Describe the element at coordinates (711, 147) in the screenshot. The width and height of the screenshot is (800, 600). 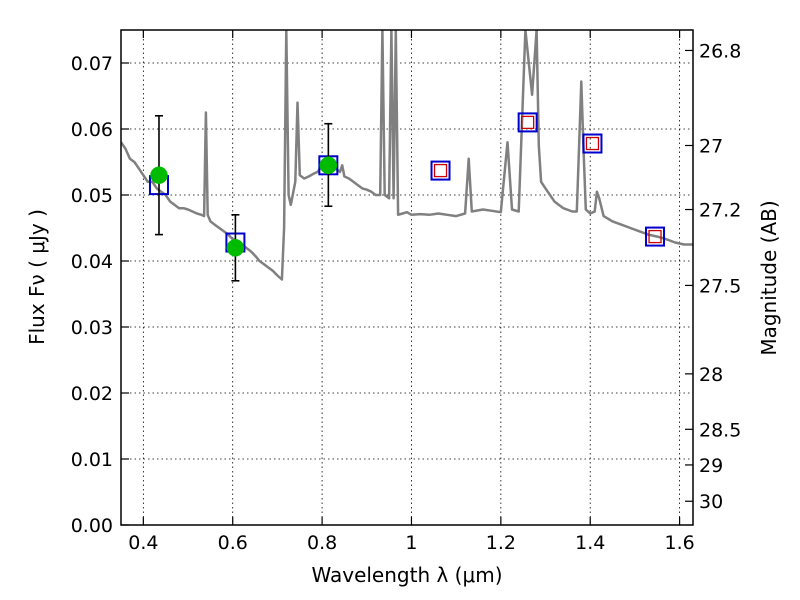
I see `right-tick-label: 27` at that location.